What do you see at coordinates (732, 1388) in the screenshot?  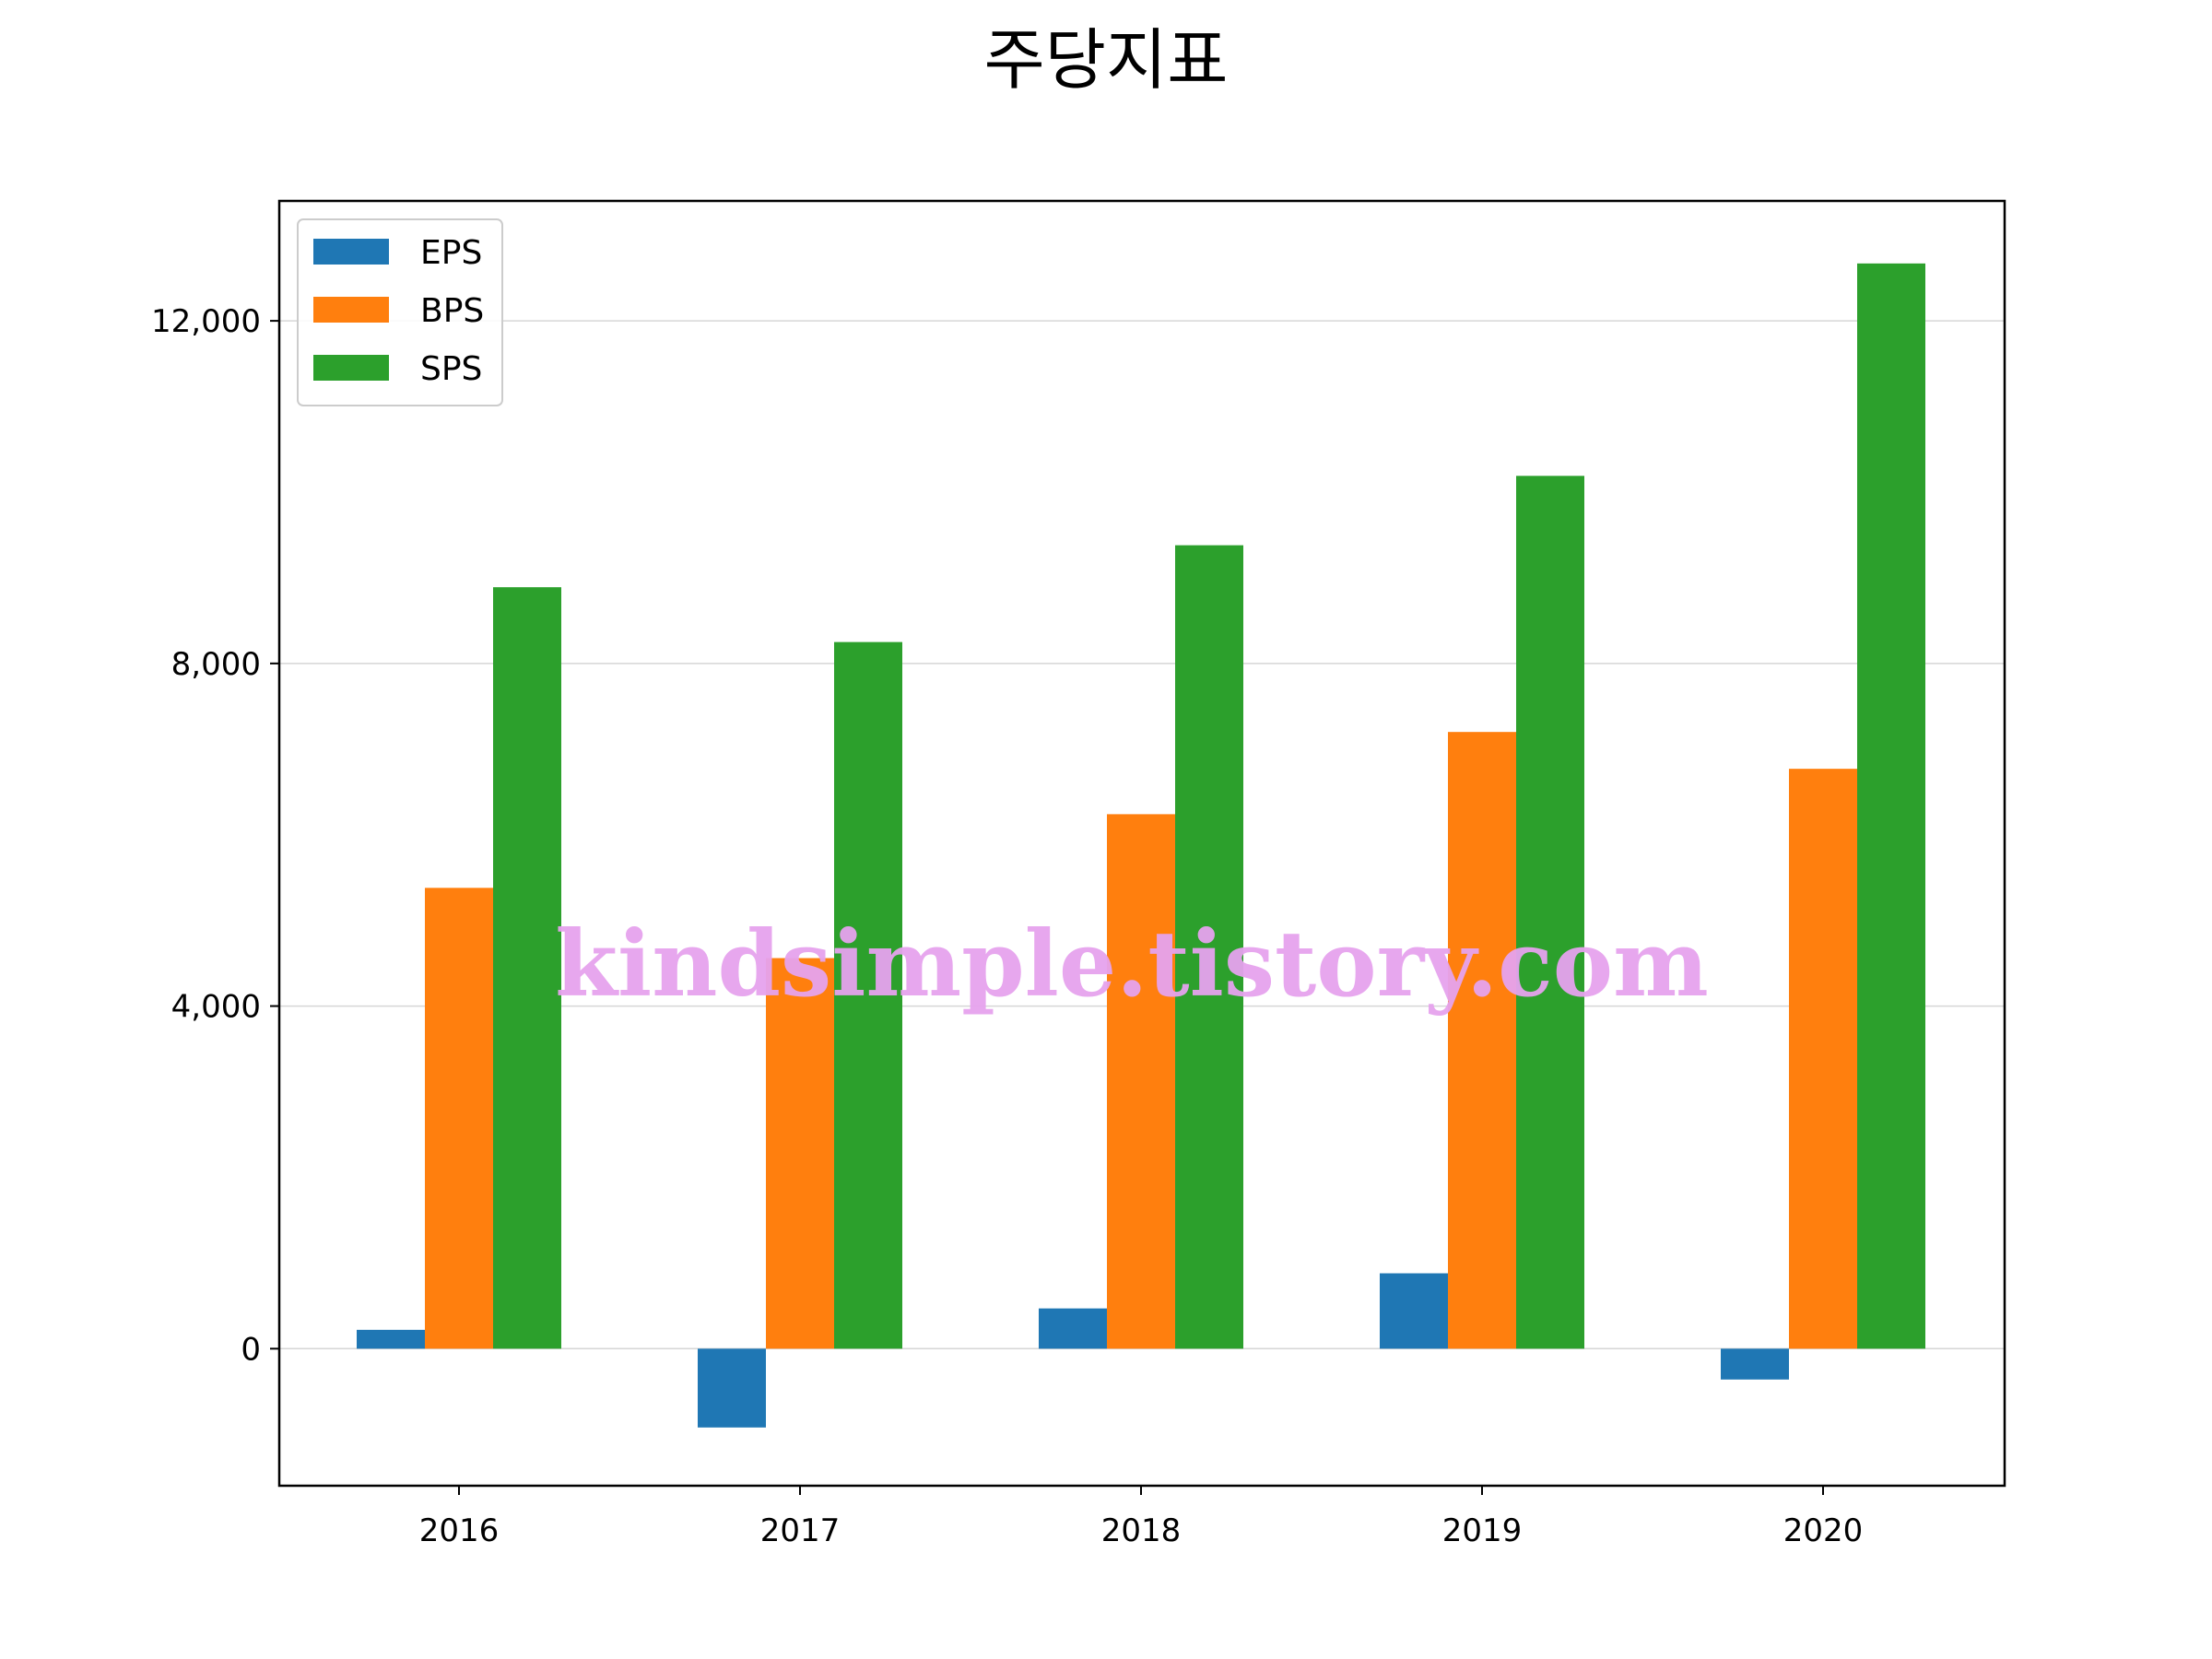 I see `bar-eps-2017` at bounding box center [732, 1388].